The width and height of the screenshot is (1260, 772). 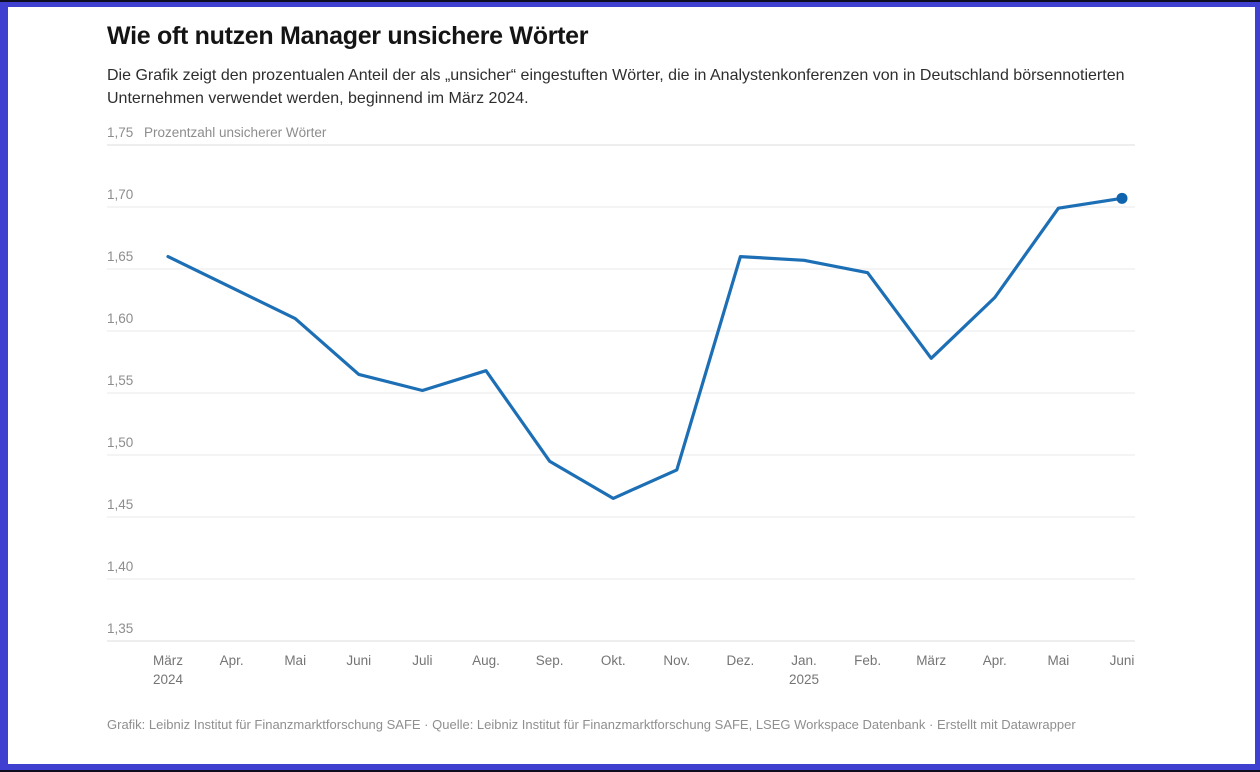 What do you see at coordinates (120, 380) in the screenshot?
I see `y-tick-label: 1,55` at bounding box center [120, 380].